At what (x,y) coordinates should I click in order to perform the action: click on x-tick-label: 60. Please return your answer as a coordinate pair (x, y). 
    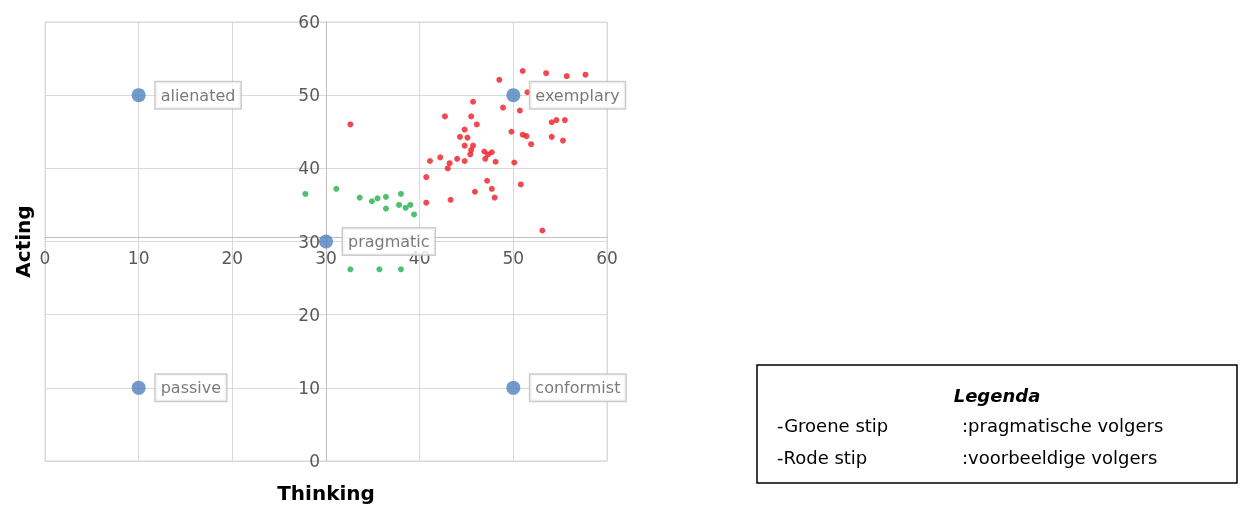
    Looking at the image, I should click on (607, 258).